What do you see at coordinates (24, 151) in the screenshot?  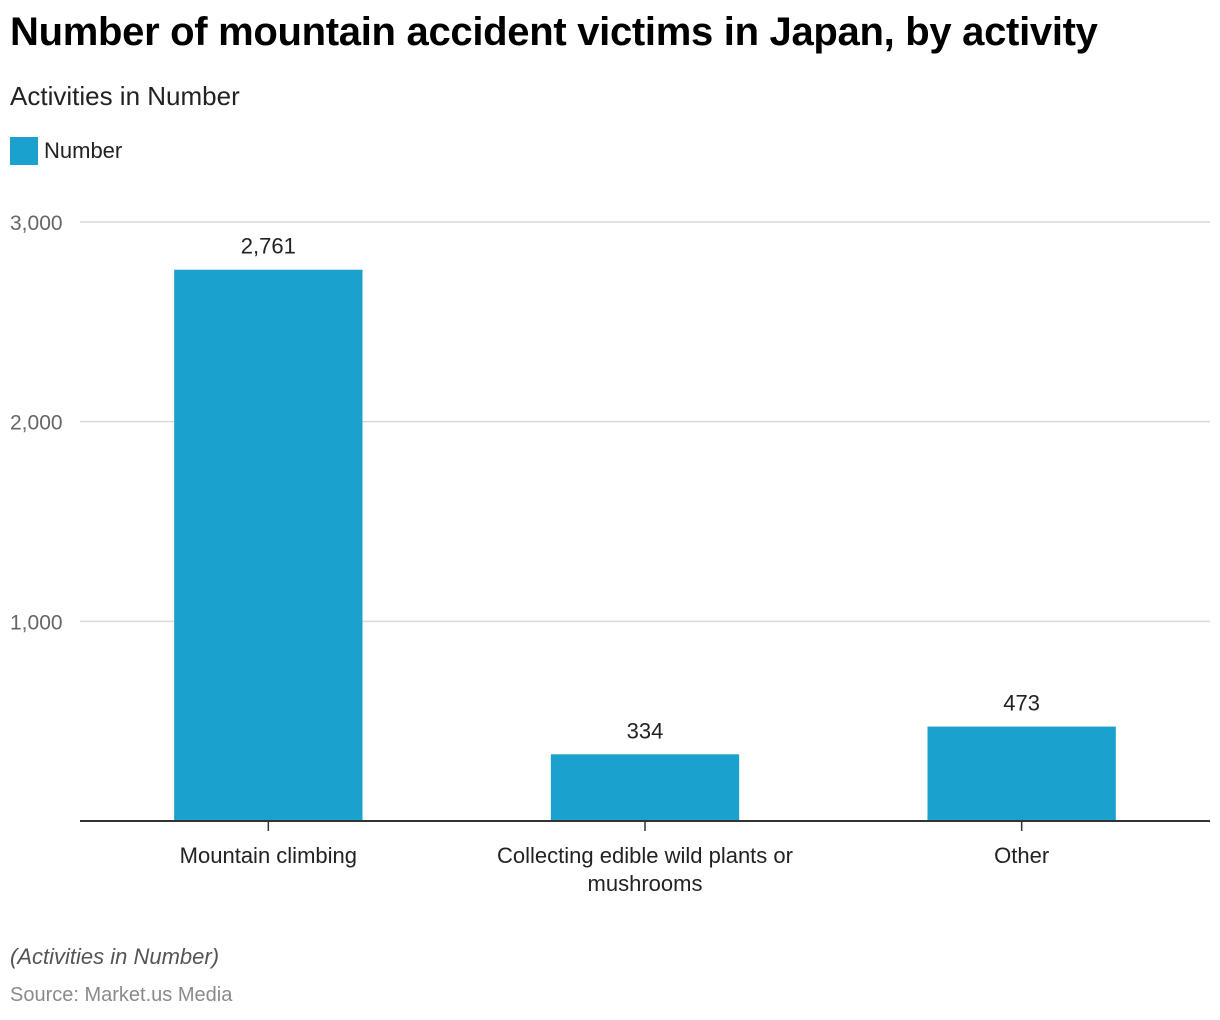 I see `legend-swatch` at bounding box center [24, 151].